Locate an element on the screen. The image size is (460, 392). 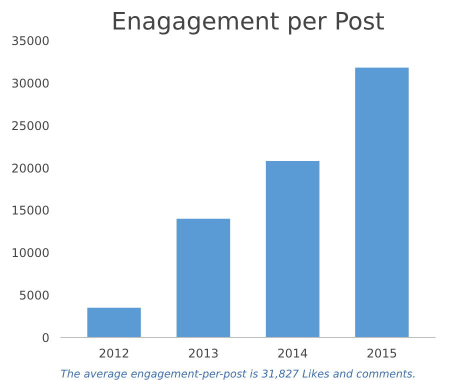
x-tick-label: 2013 is located at coordinates (203, 353).